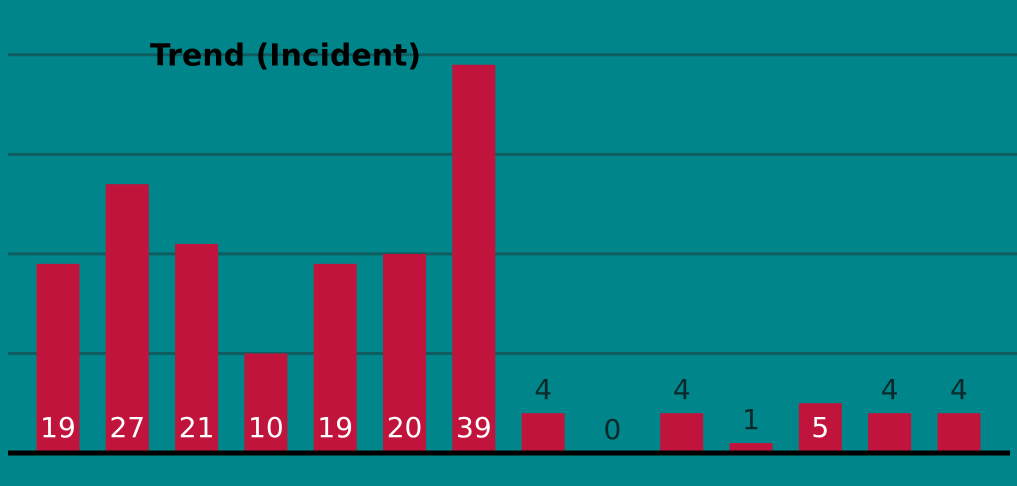 Image resolution: width=1017 pixels, height=486 pixels. What do you see at coordinates (285, 56) in the screenshot?
I see `chart-title: Trend (Incident)` at bounding box center [285, 56].